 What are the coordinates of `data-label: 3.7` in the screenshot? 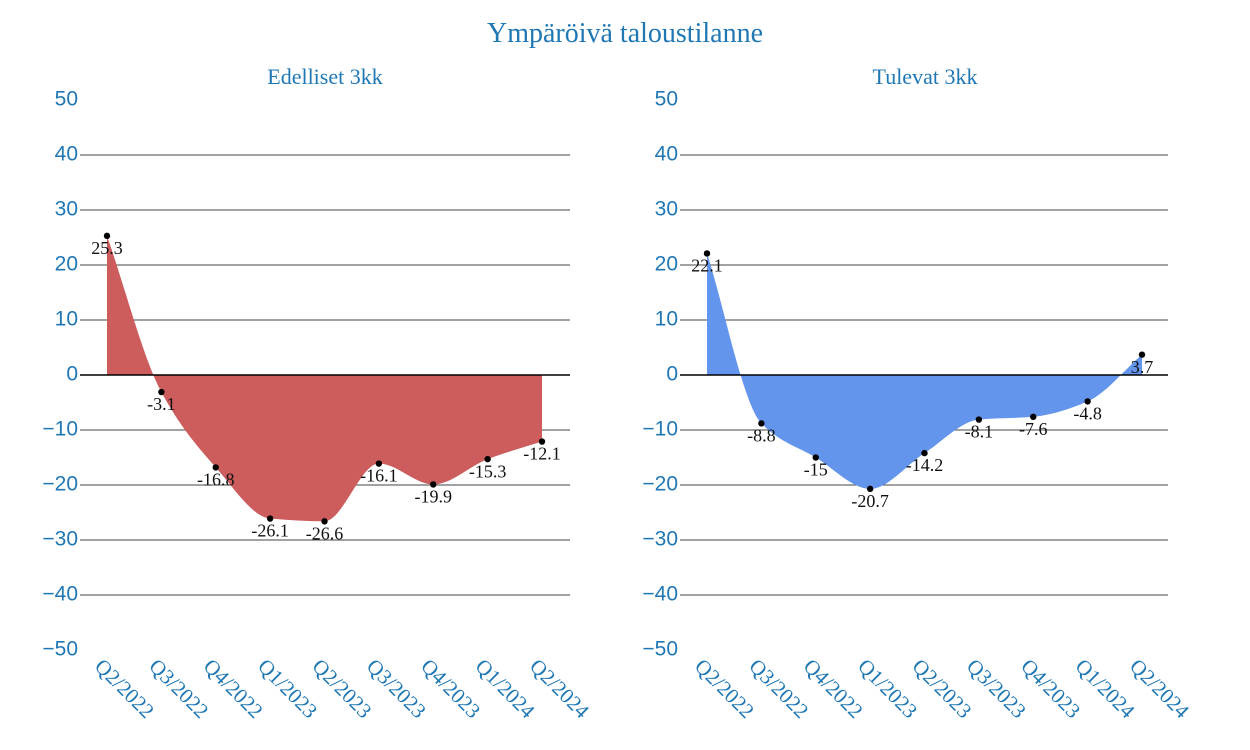 It's located at (1142, 367).